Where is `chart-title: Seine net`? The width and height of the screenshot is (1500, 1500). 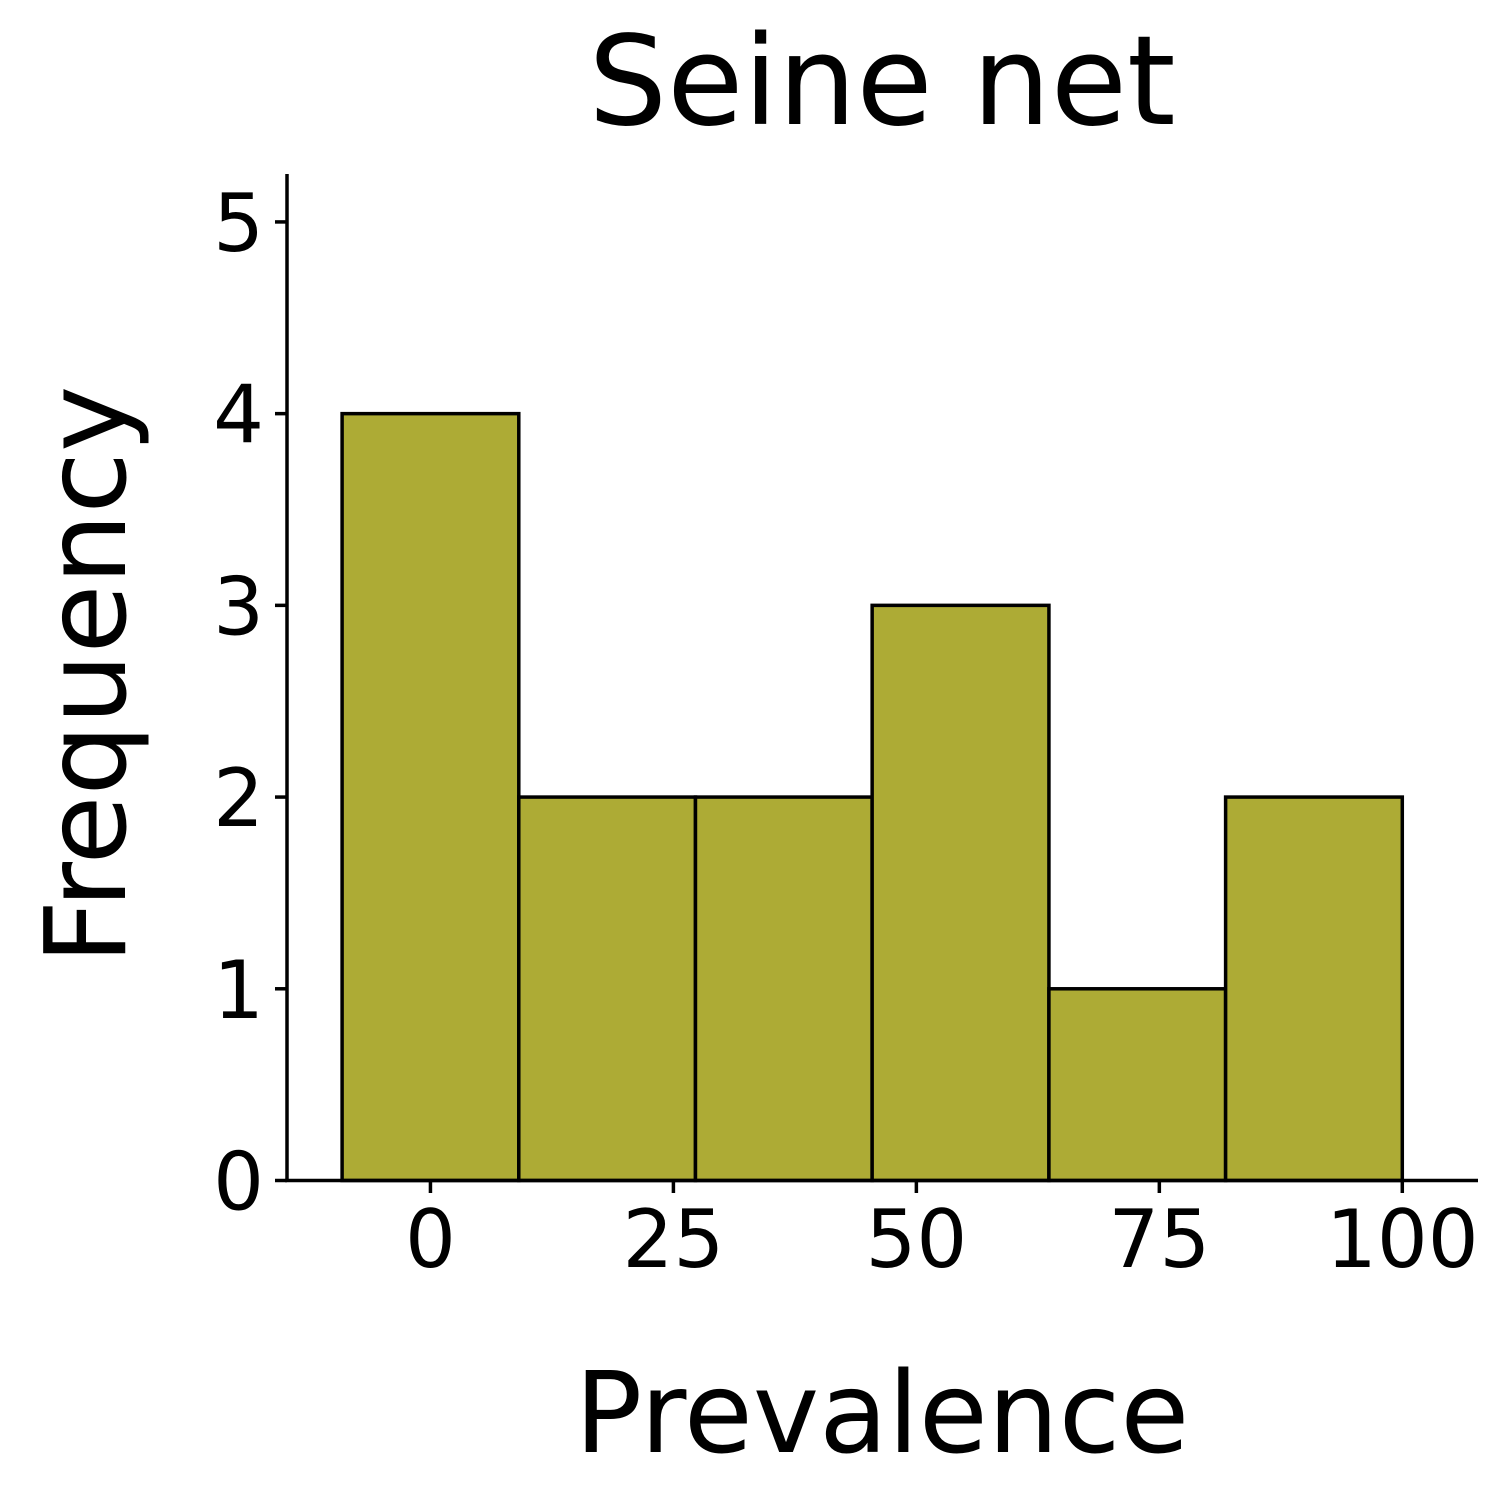 chart-title: Seine net is located at coordinates (881, 82).